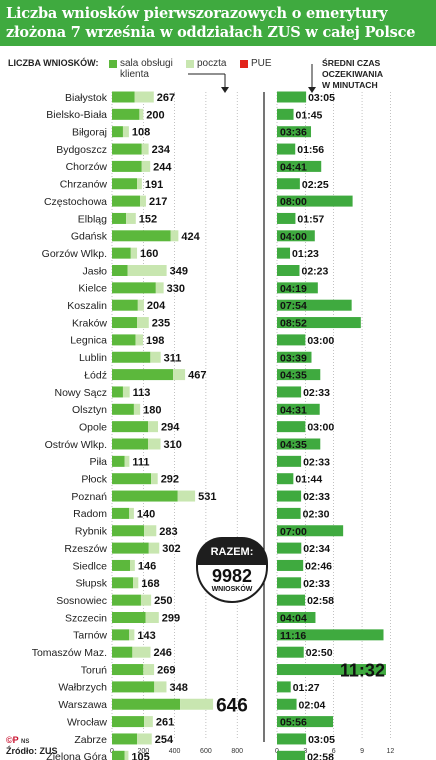 This screenshot has height=760, width=436. Describe the element at coordinates (312, 90) in the screenshot. I see `wait-arrow-head` at that location.